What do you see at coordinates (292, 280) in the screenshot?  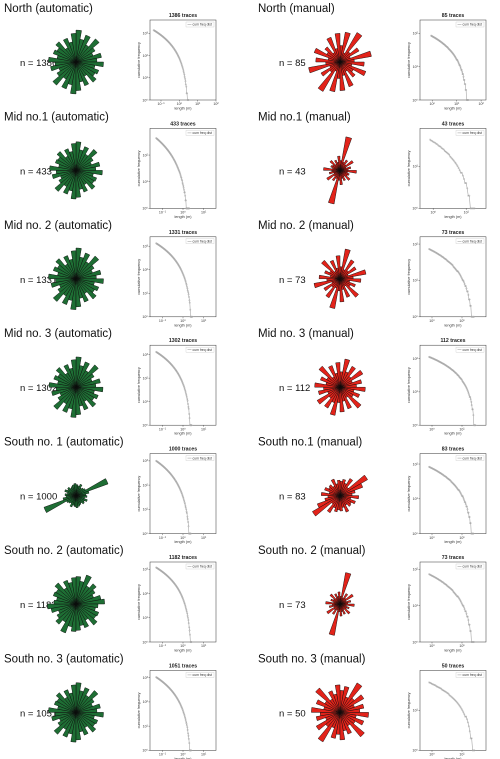 I see `sample-count-label: n = 73` at bounding box center [292, 280].